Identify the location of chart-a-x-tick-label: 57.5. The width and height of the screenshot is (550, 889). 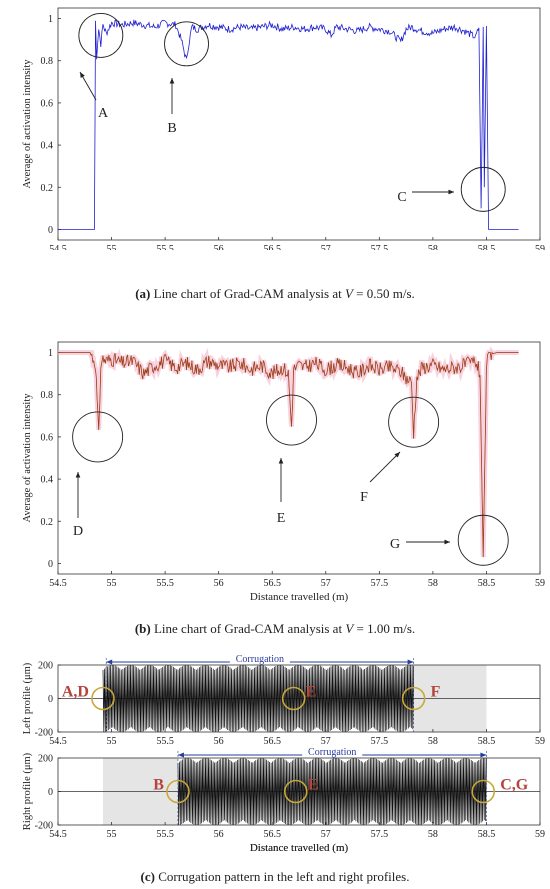
(380, 247).